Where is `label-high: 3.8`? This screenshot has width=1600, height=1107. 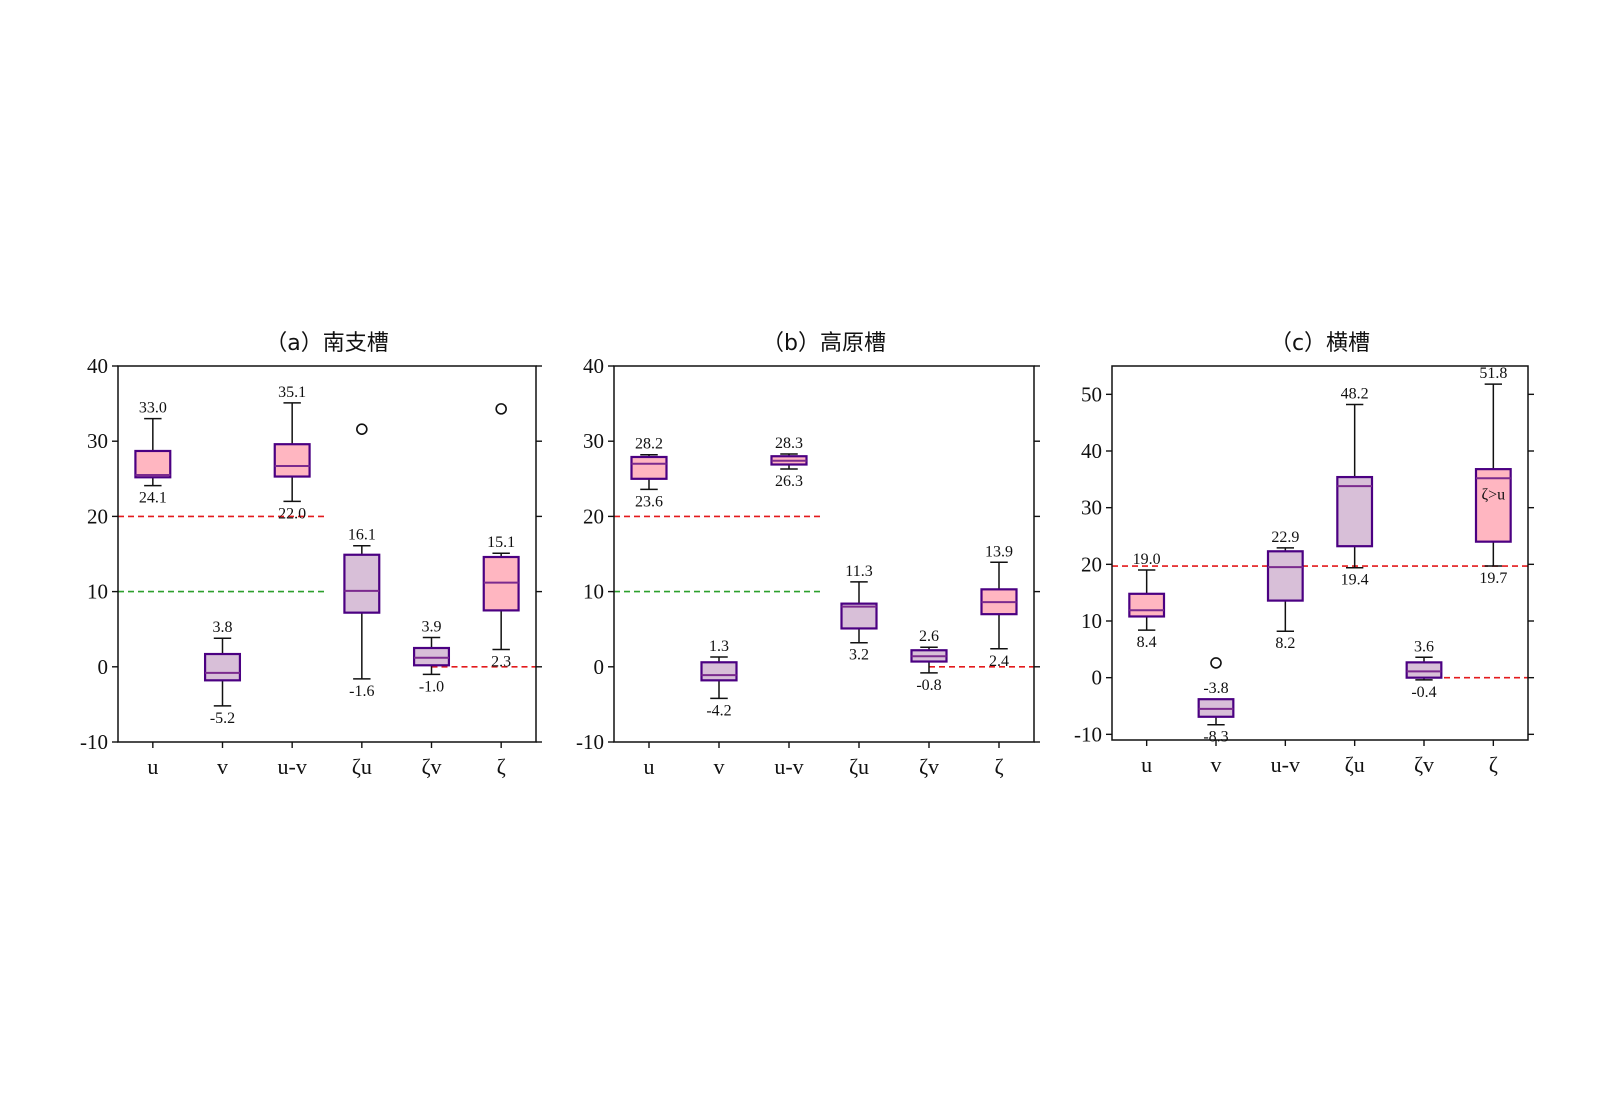
label-high: 3.8 is located at coordinates (223, 627).